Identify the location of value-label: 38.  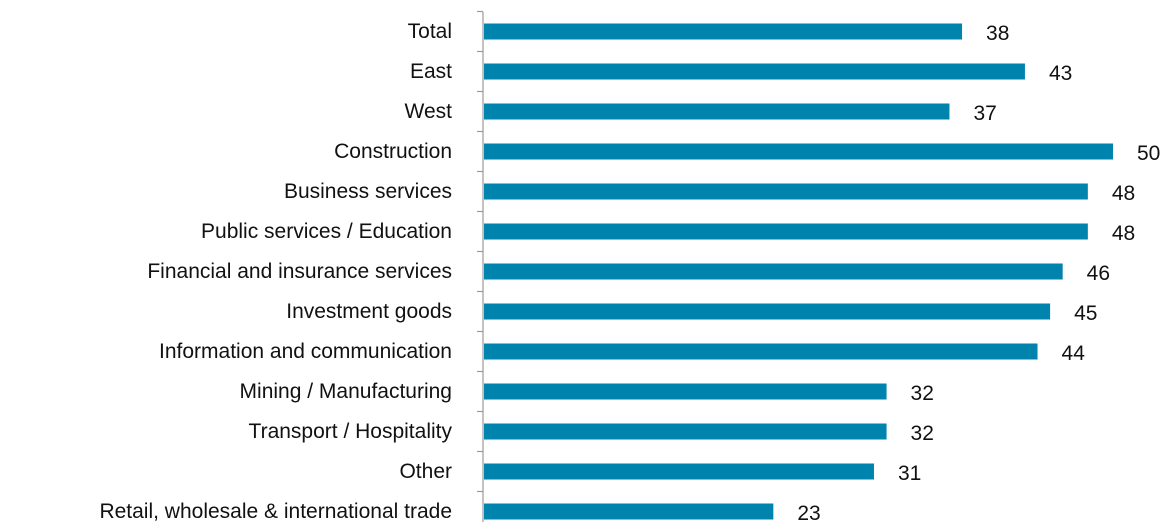
(997, 33).